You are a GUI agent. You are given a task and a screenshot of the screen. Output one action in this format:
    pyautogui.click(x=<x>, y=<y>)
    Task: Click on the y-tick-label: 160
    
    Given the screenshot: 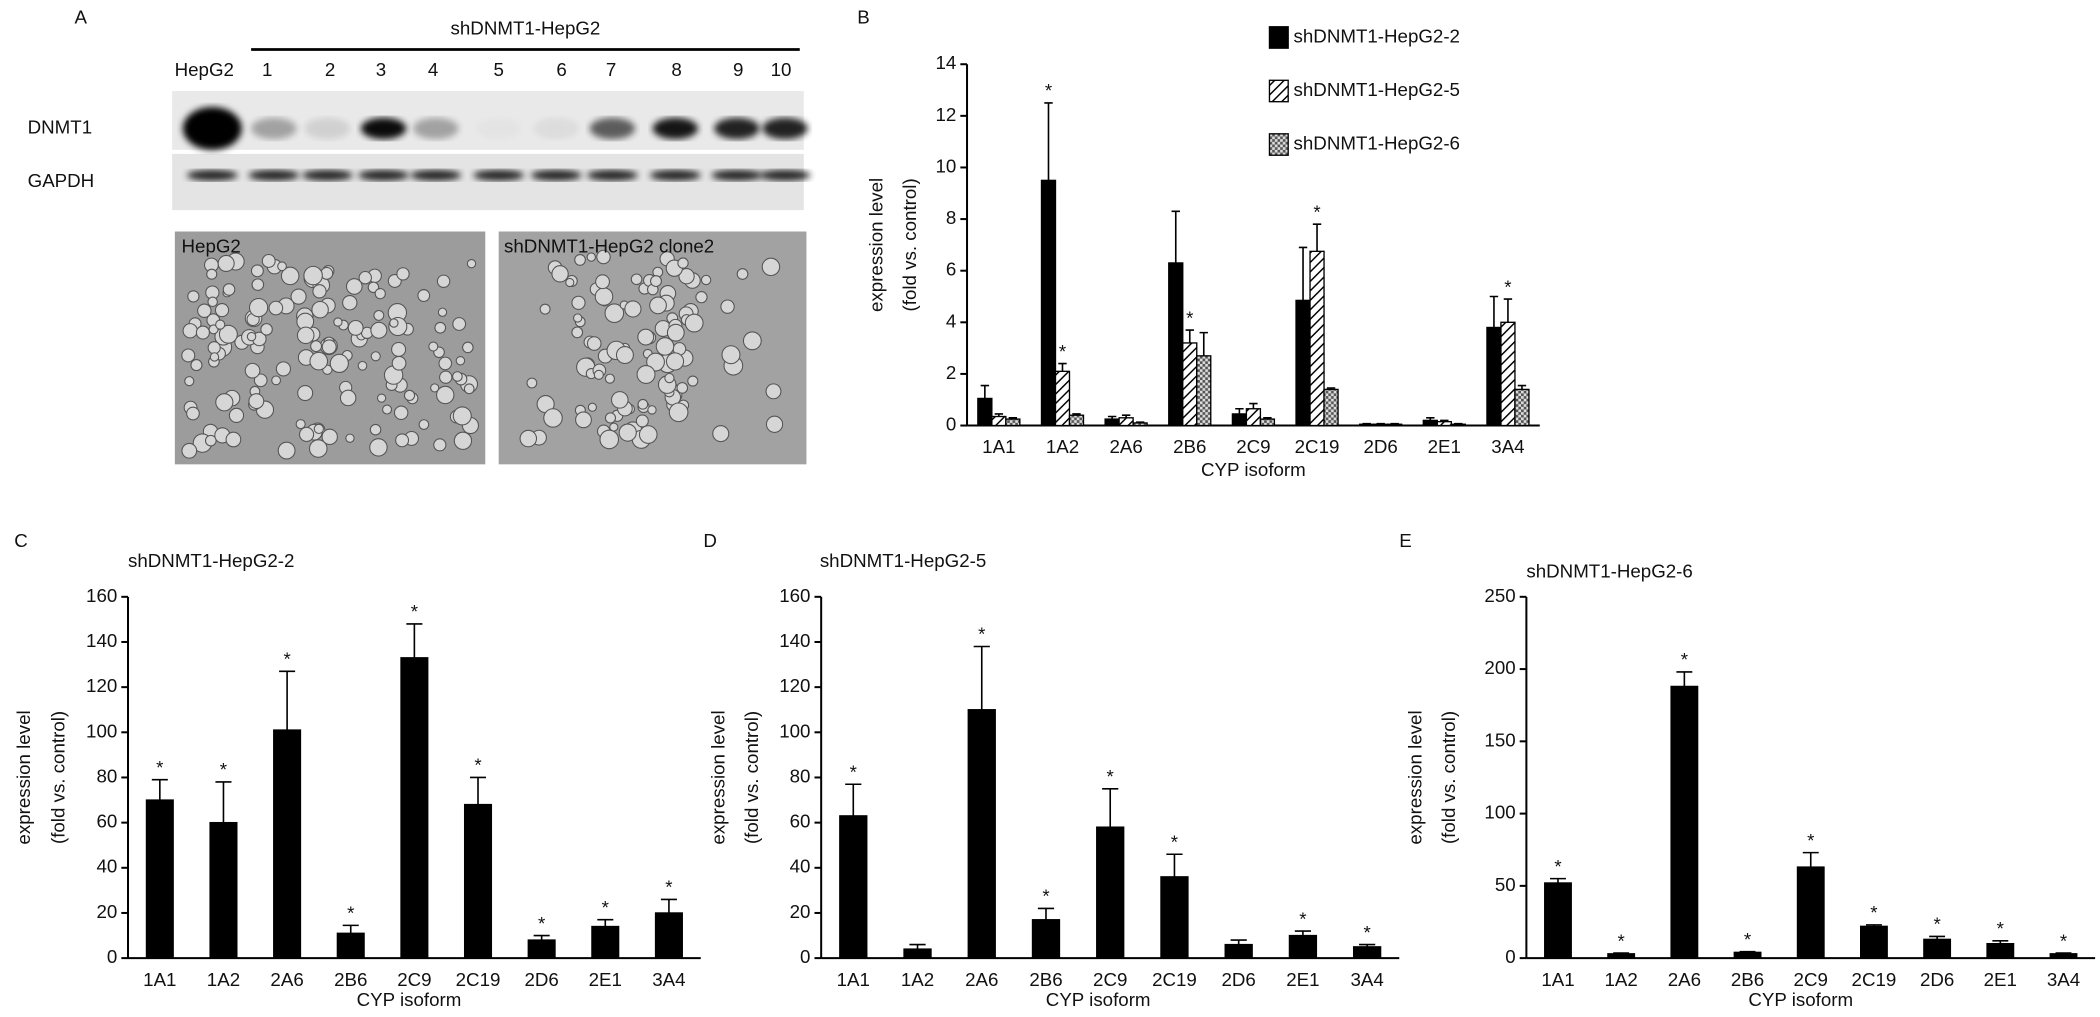 What is the action you would take?
    pyautogui.click(x=794, y=595)
    